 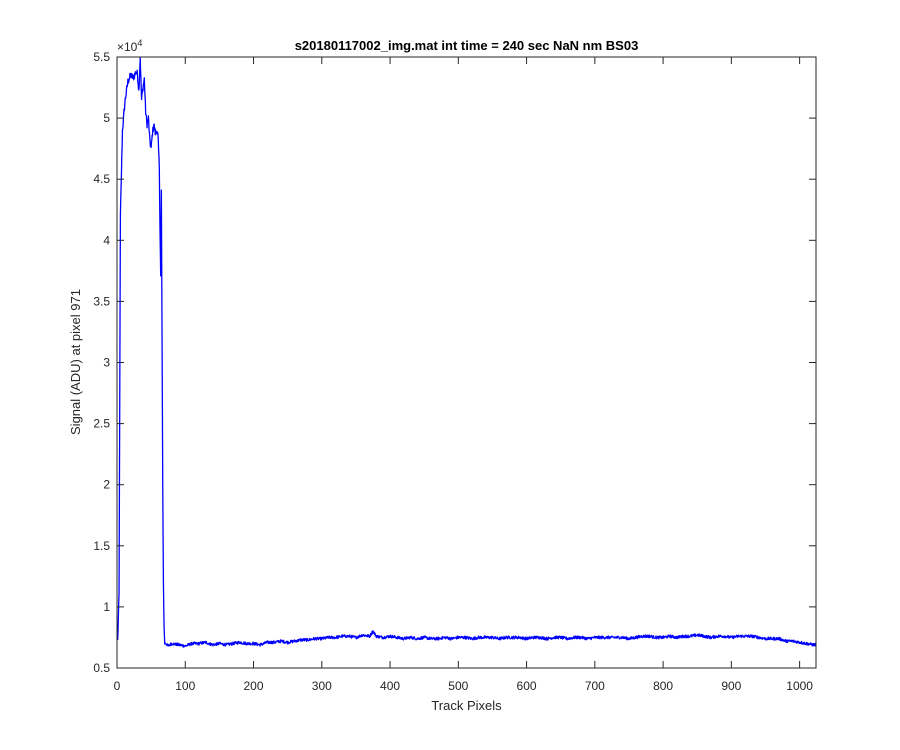 What do you see at coordinates (101, 424) in the screenshot?
I see `y-tick-label: 2.5` at bounding box center [101, 424].